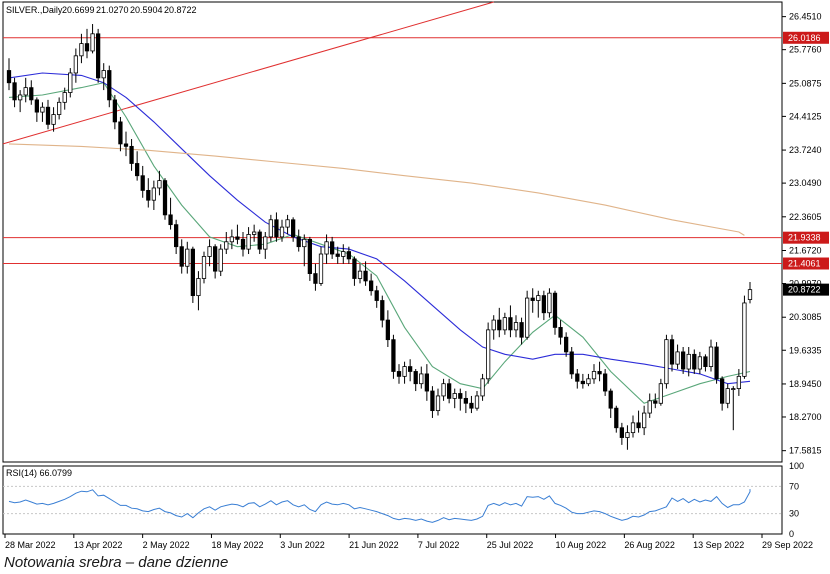 This screenshot has height=574, width=830. Describe the element at coordinates (794, 486) in the screenshot. I see `rsi-tick-label: 70` at that location.